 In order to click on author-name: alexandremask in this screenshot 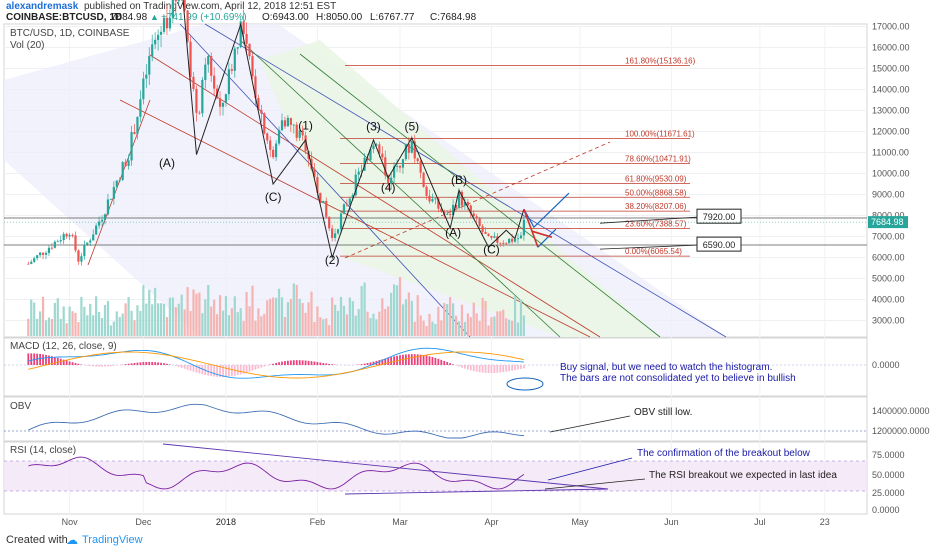, I will do `click(42, 6)`.